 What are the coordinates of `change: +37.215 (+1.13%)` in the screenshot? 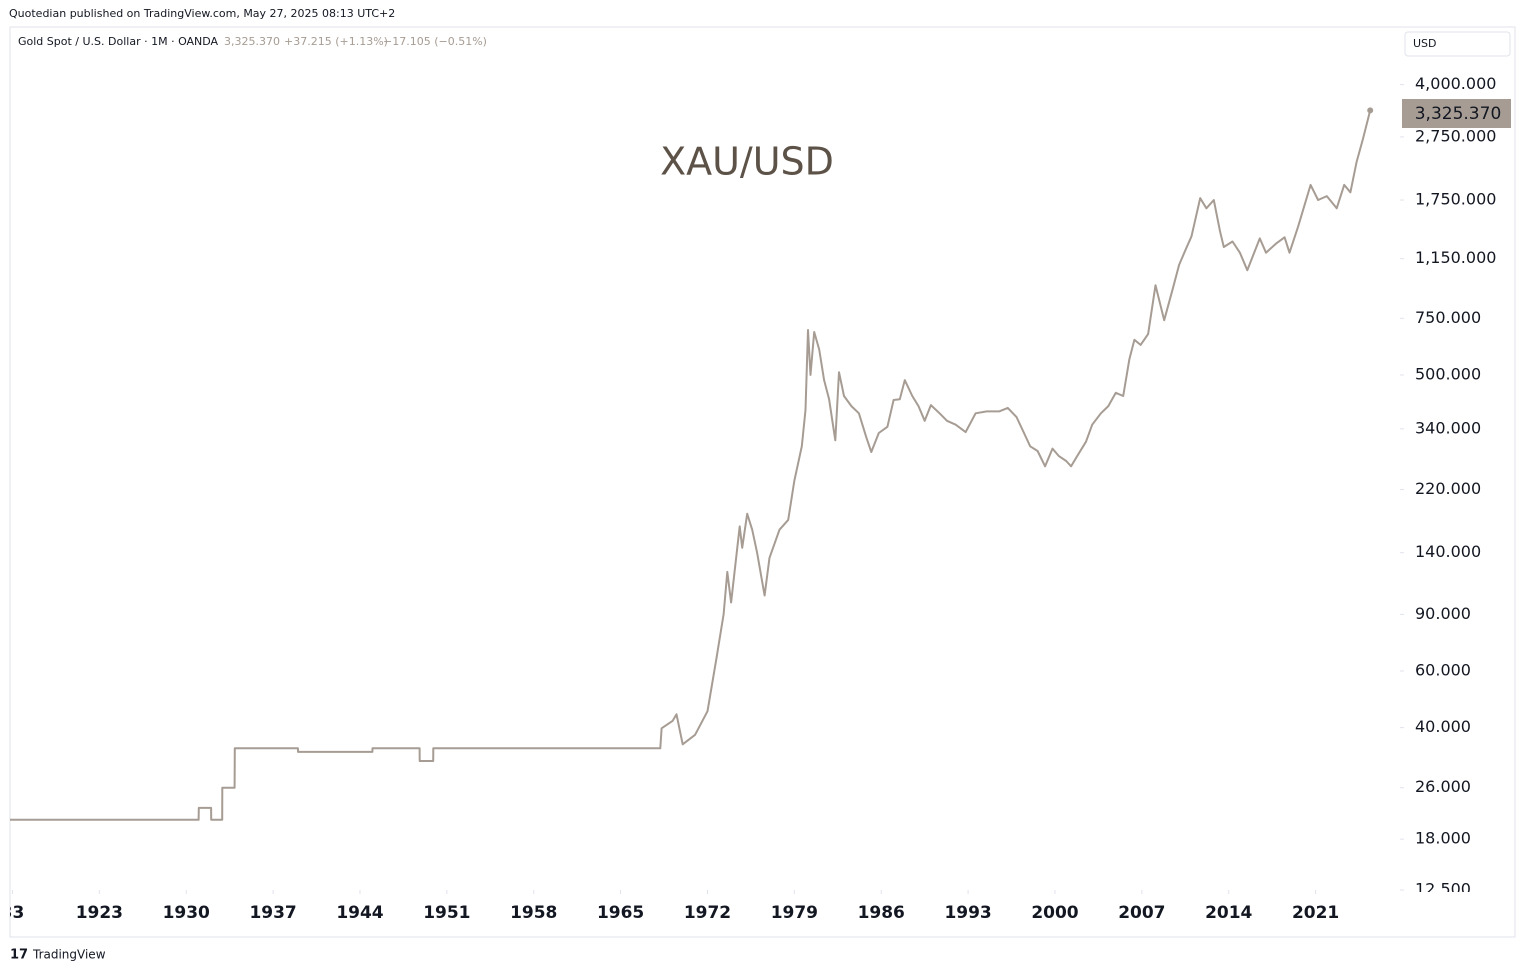 It's located at (336, 41).